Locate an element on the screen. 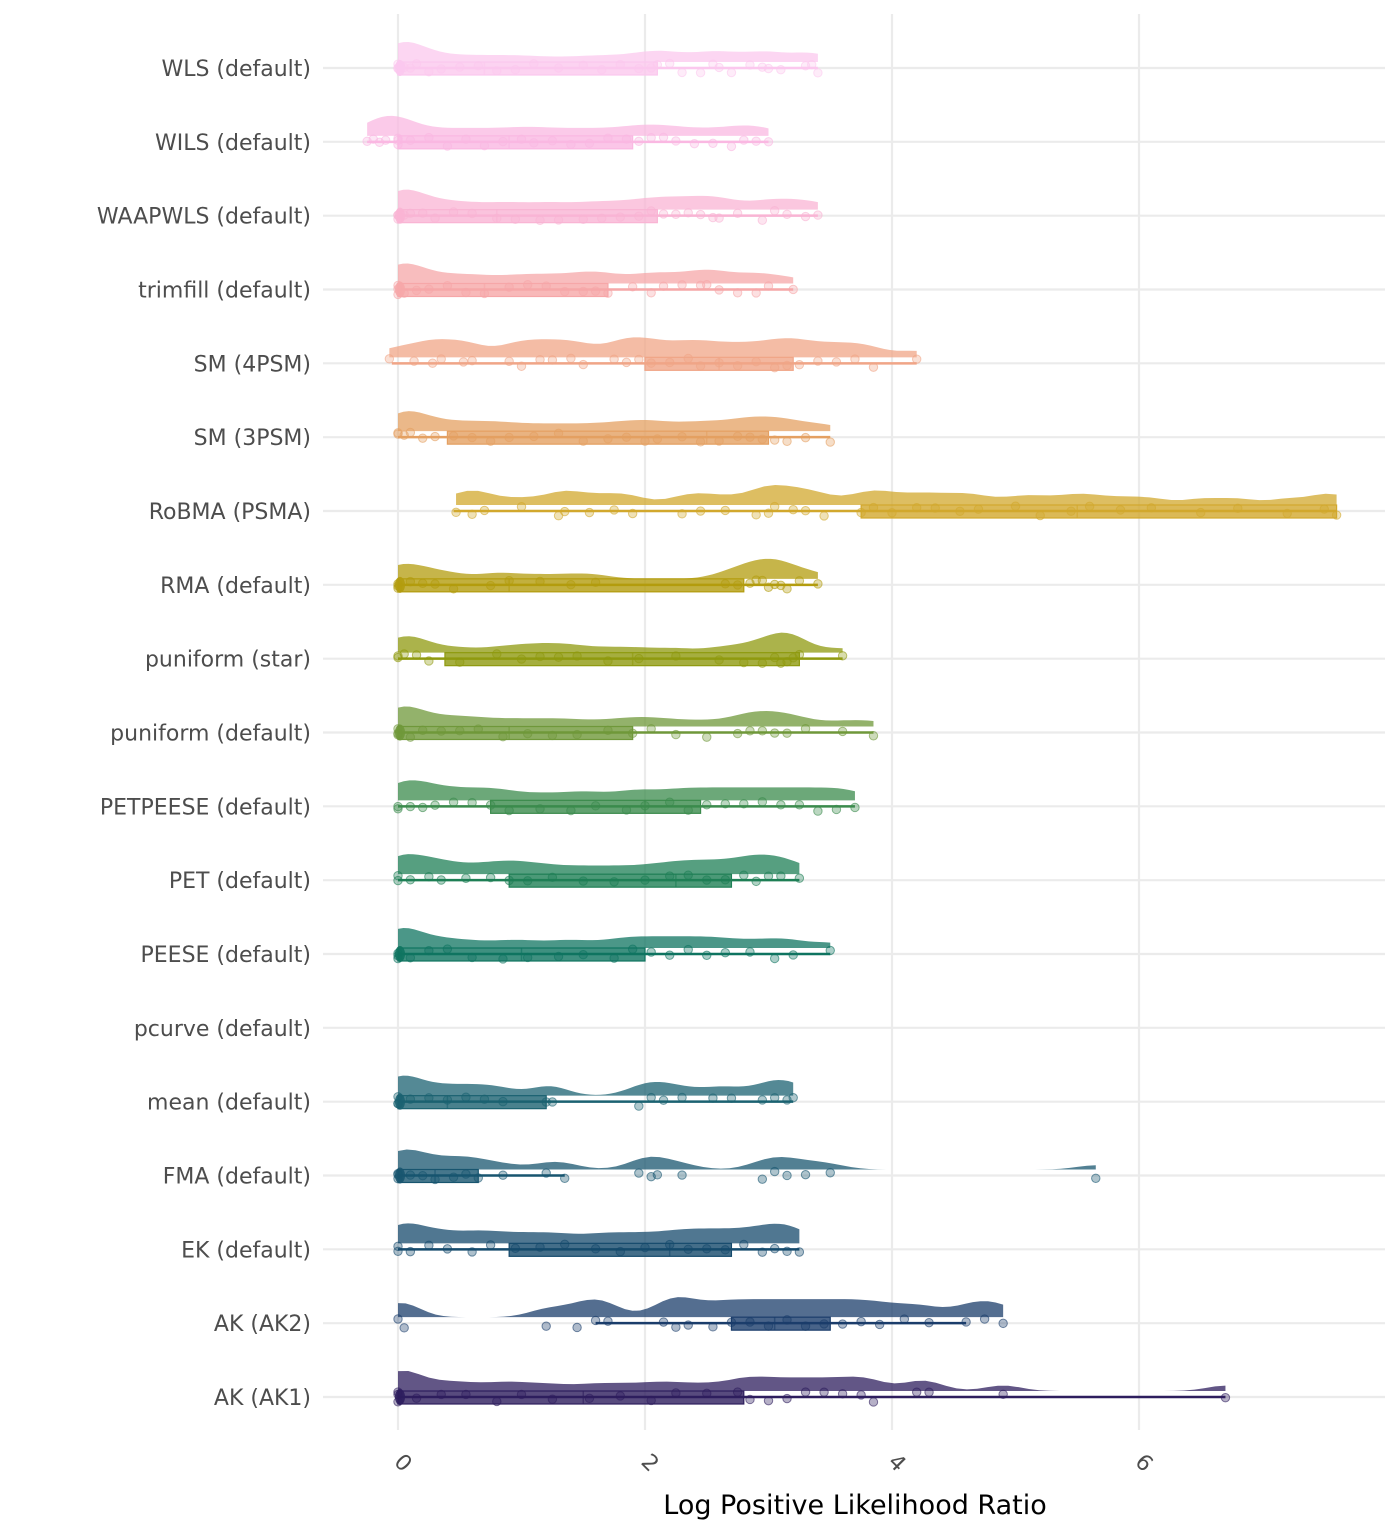  y-axis-label: WILS (default) is located at coordinates (233, 143).